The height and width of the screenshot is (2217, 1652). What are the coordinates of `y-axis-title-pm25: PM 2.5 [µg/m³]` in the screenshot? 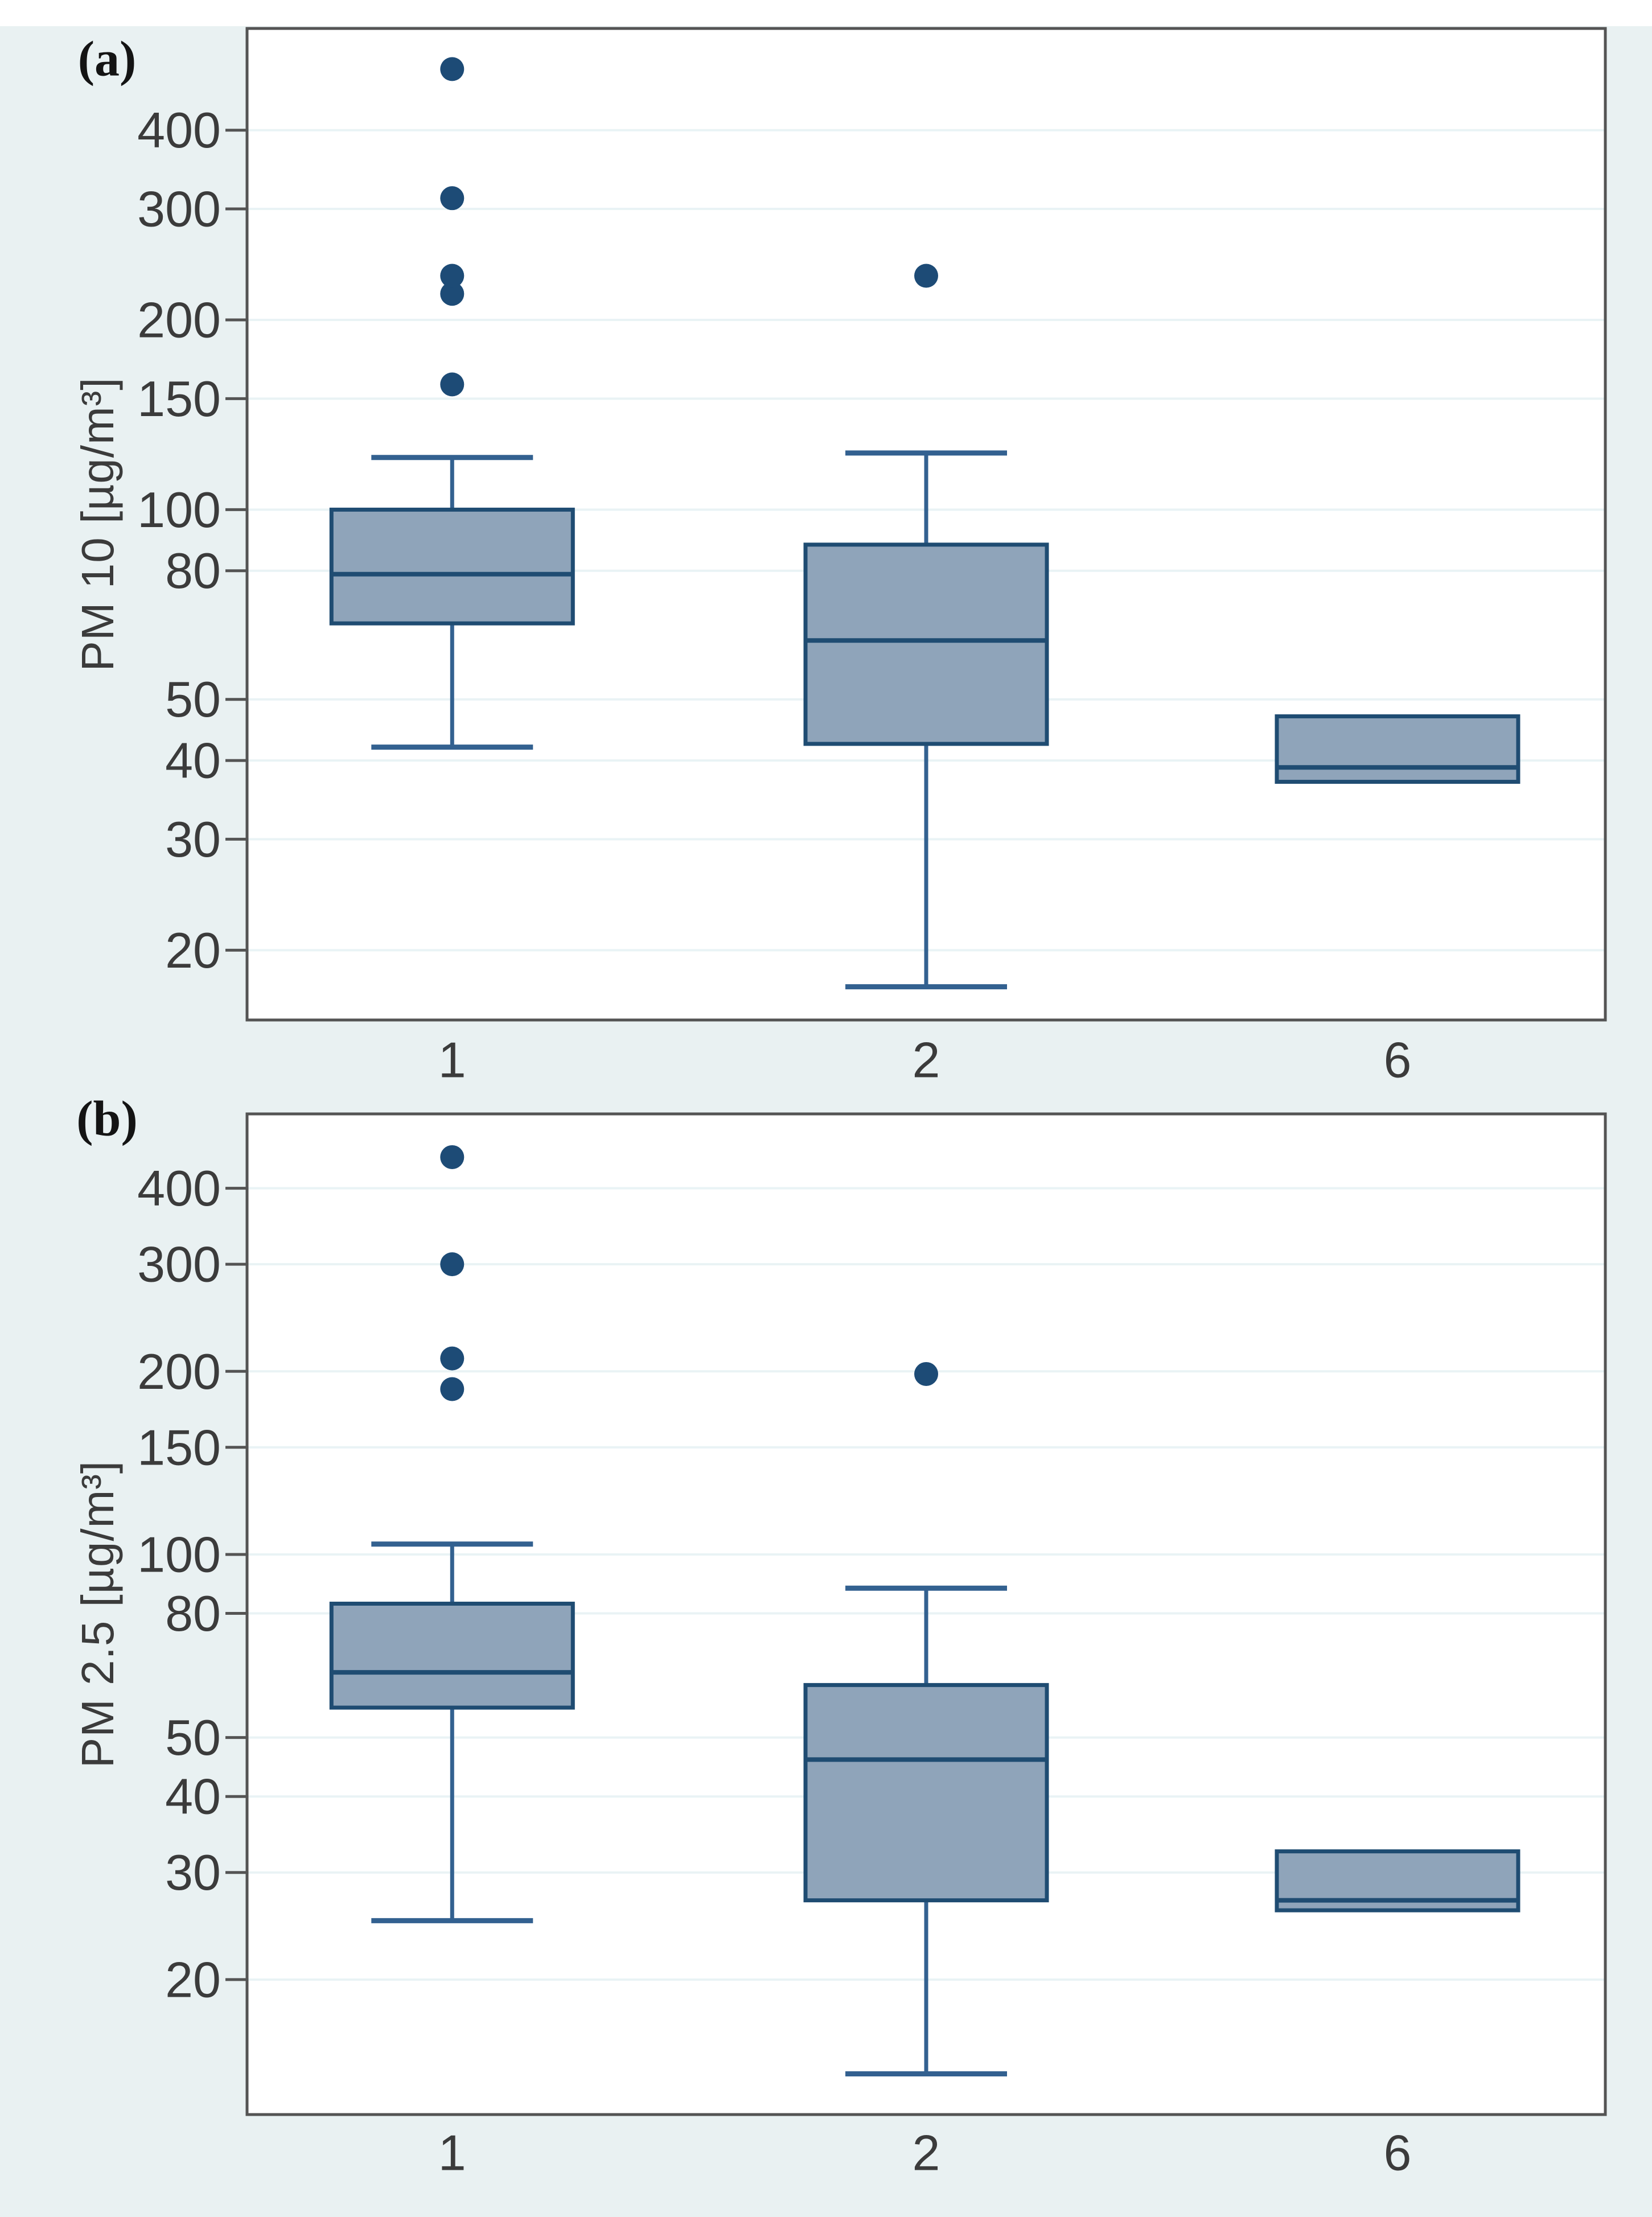 It's located at (97, 1614).